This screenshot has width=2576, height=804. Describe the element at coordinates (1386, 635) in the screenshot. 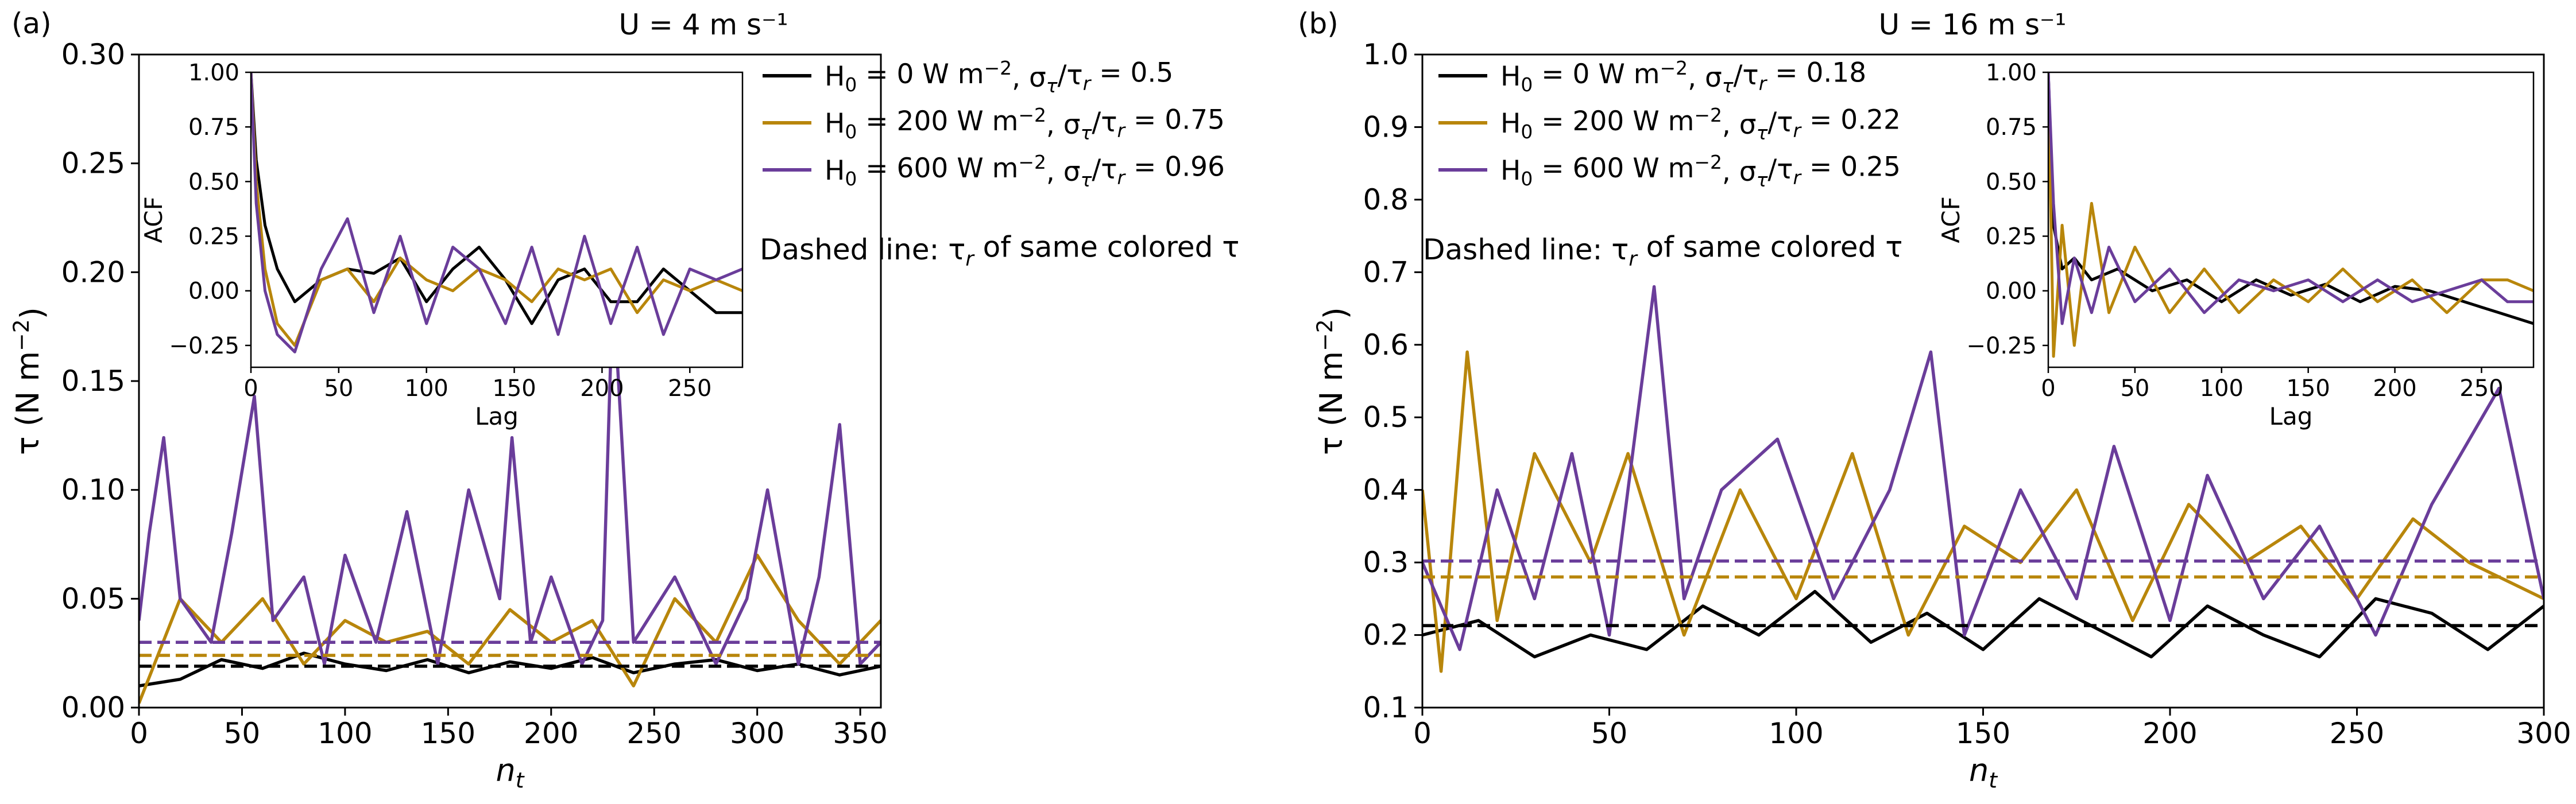

I see `y-tick-label: 0.2` at that location.